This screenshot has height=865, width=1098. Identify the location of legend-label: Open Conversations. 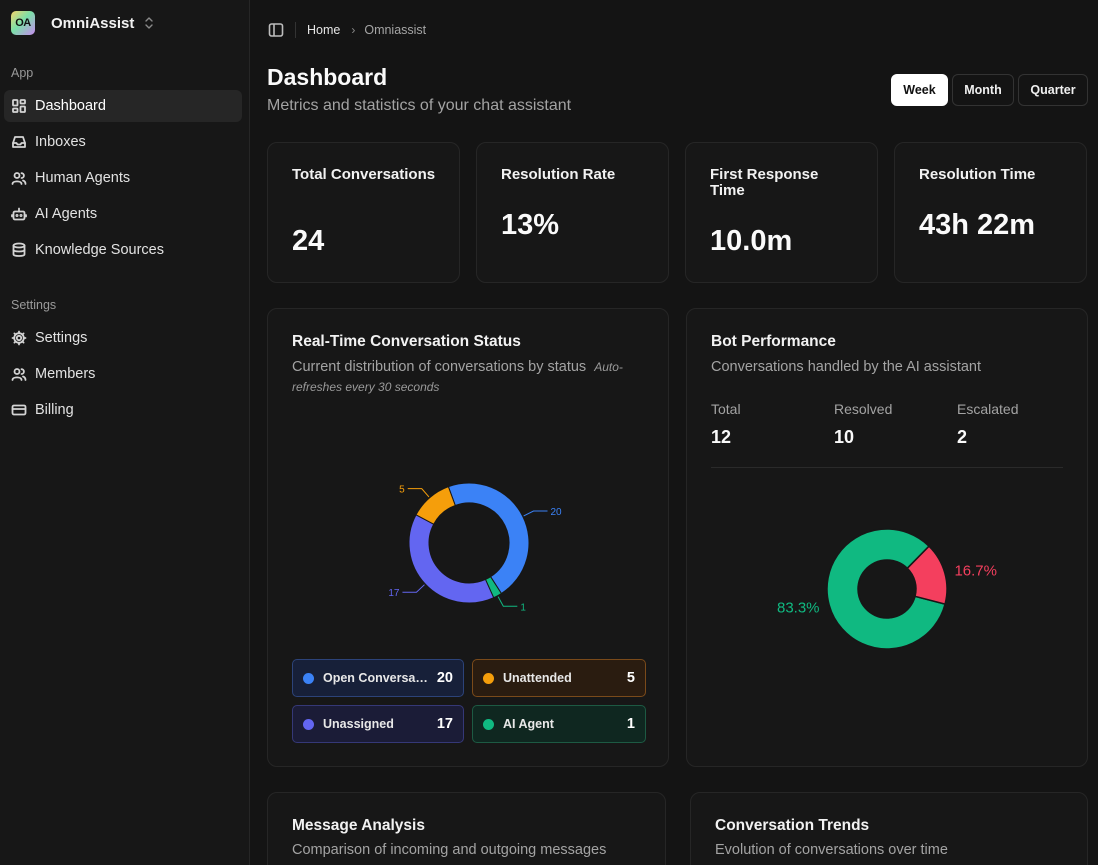
(376, 678).